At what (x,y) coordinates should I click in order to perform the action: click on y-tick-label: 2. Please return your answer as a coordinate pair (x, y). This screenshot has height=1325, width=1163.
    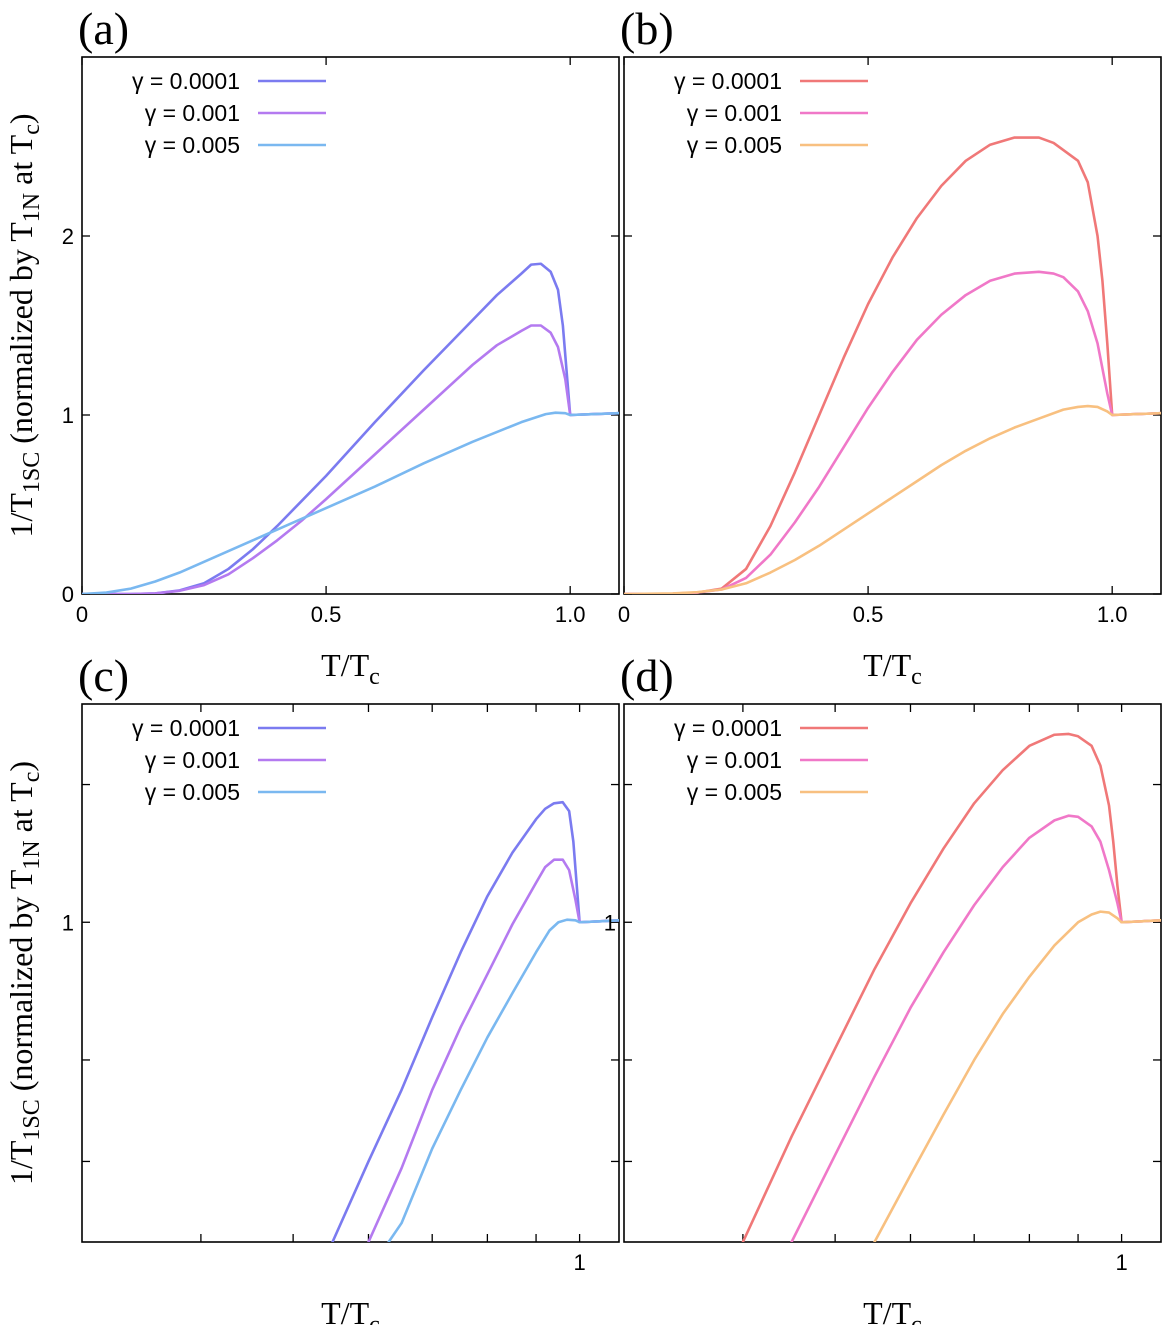
    Looking at the image, I should click on (68, 236).